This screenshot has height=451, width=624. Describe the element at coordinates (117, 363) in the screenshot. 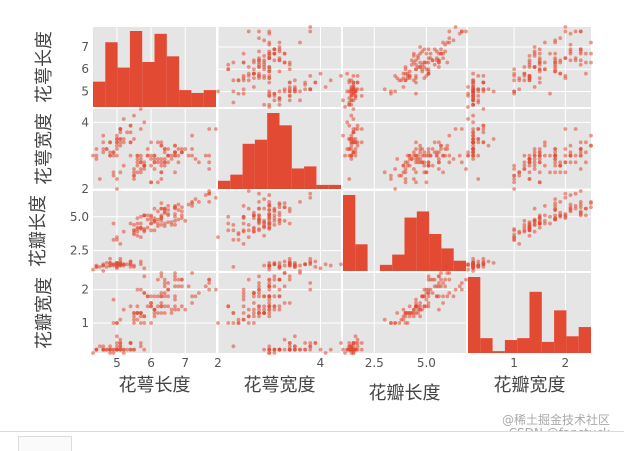

I see `x-tick-label: 5` at that location.